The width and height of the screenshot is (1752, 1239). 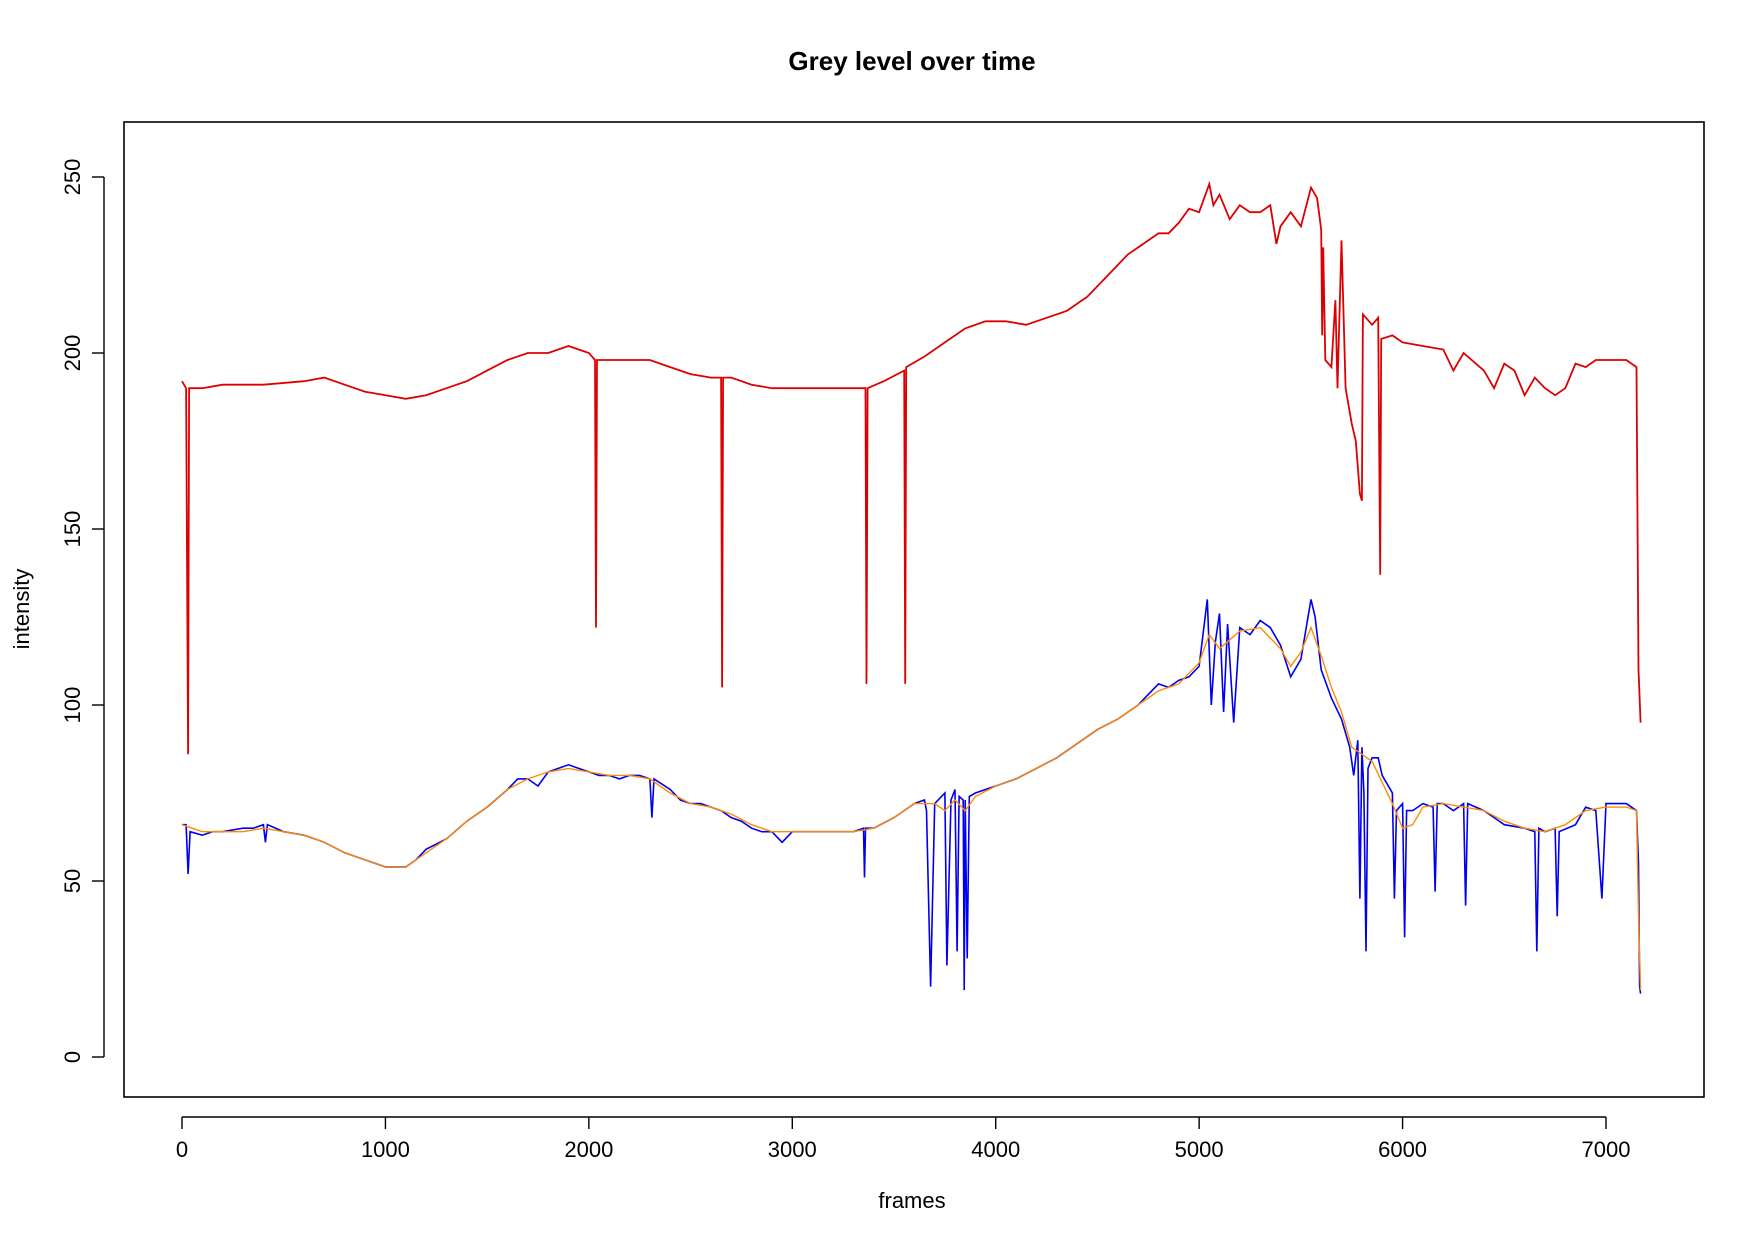 What do you see at coordinates (911, 61) in the screenshot?
I see `chart-title: Grey level over time` at bounding box center [911, 61].